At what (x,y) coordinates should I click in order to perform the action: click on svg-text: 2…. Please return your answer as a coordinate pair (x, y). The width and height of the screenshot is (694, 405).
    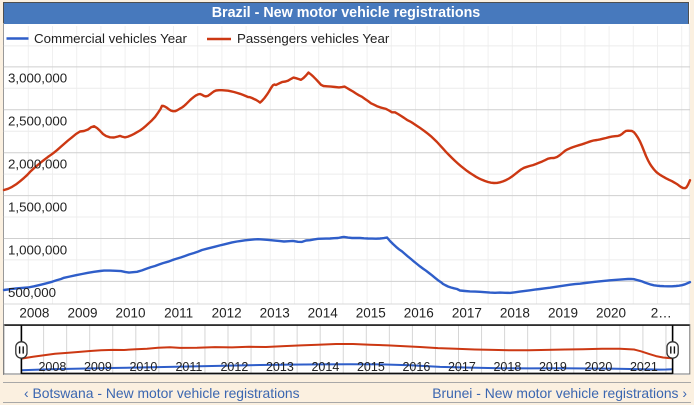
    Looking at the image, I should click on (661, 313).